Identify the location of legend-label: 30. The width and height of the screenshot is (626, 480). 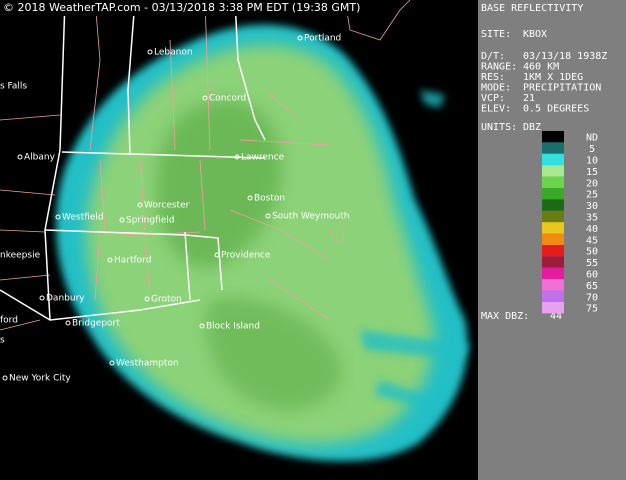
(592, 206).